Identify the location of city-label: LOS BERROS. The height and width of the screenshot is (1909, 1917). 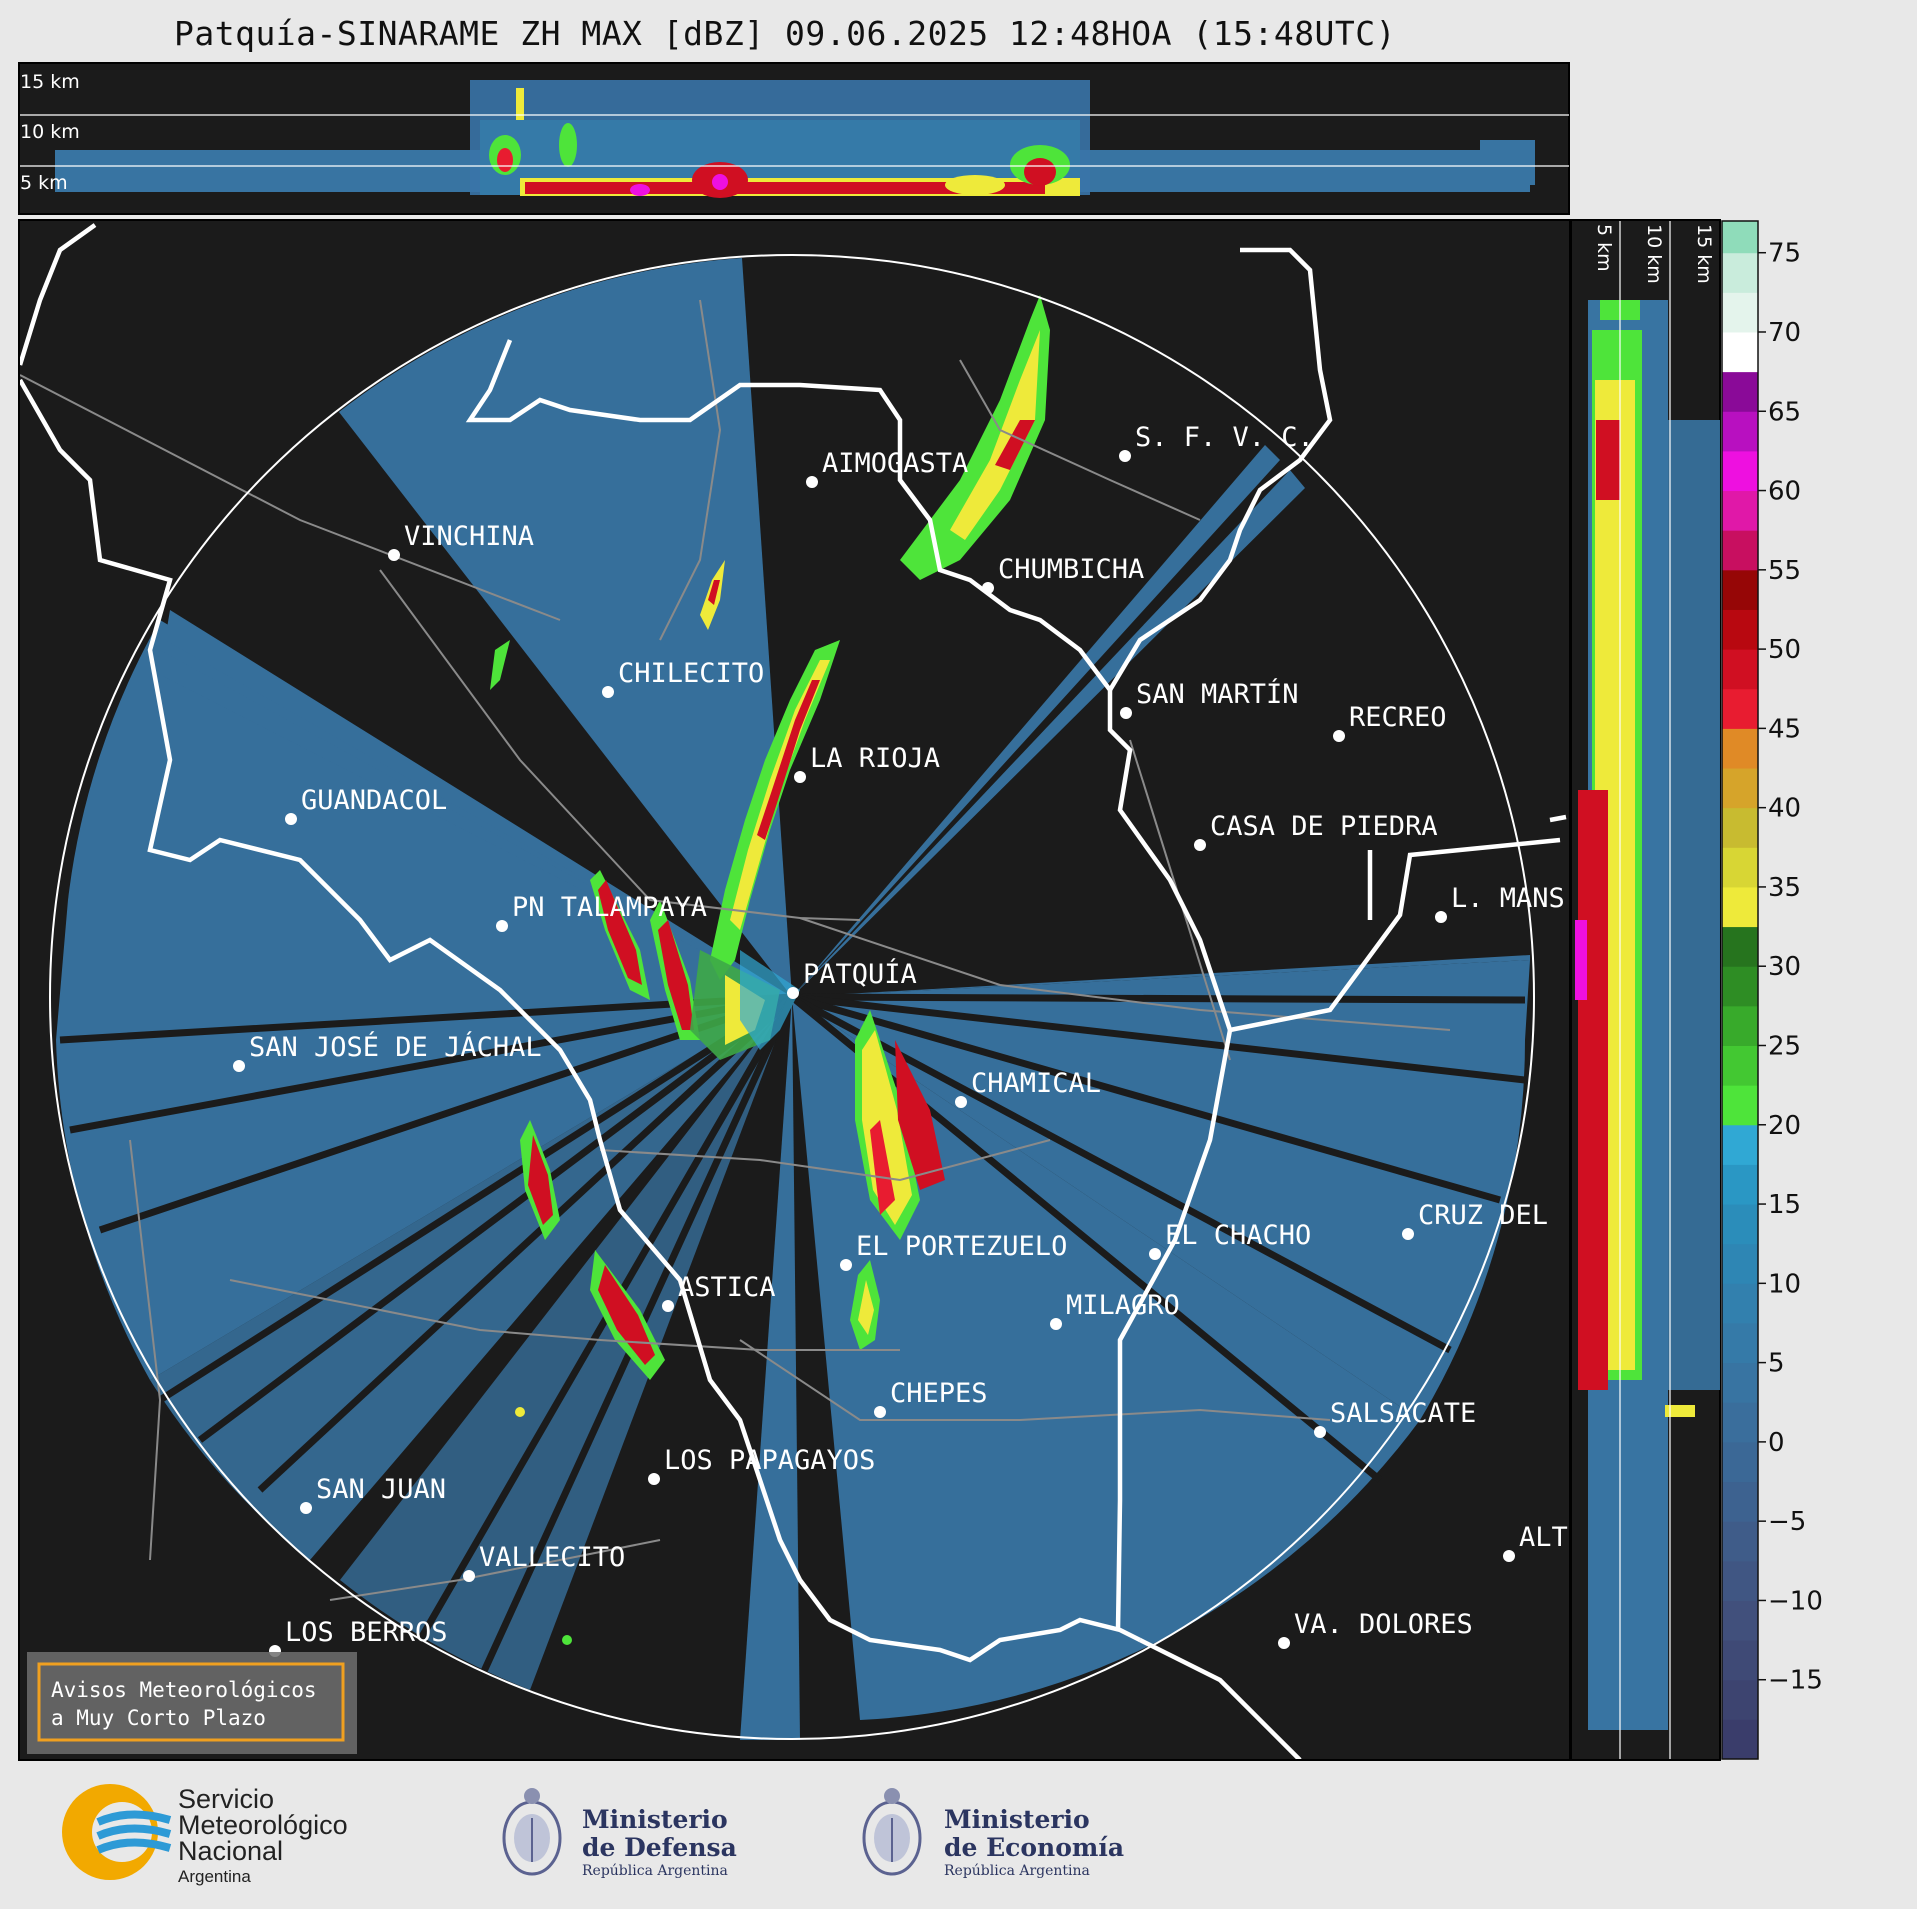
(366, 1632).